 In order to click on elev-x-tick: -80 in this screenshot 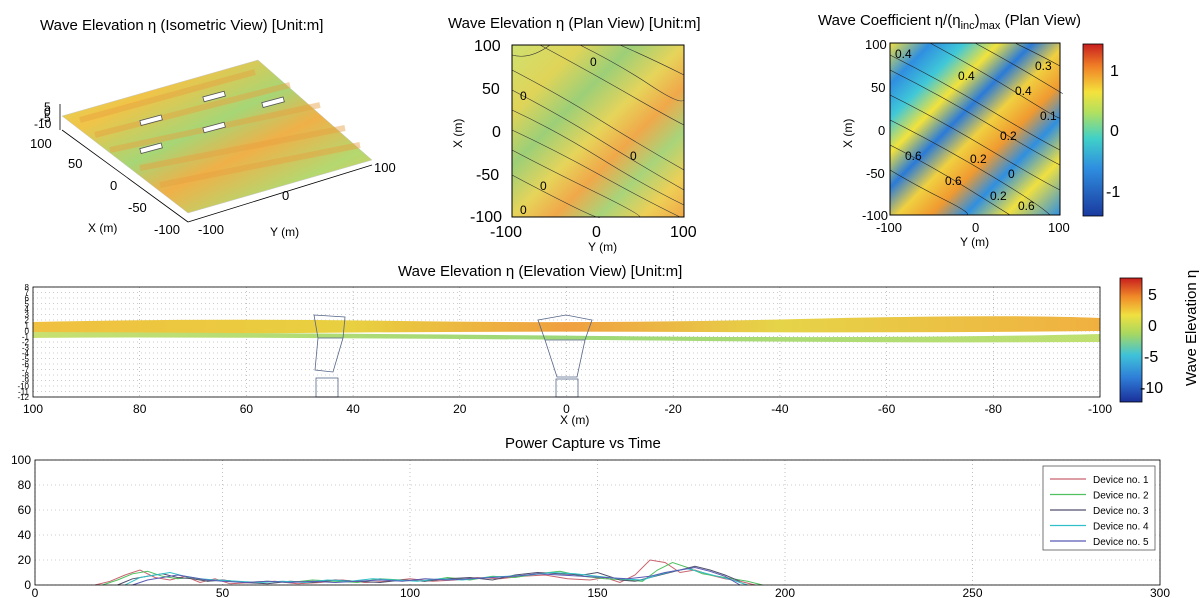, I will do `click(994, 409)`.